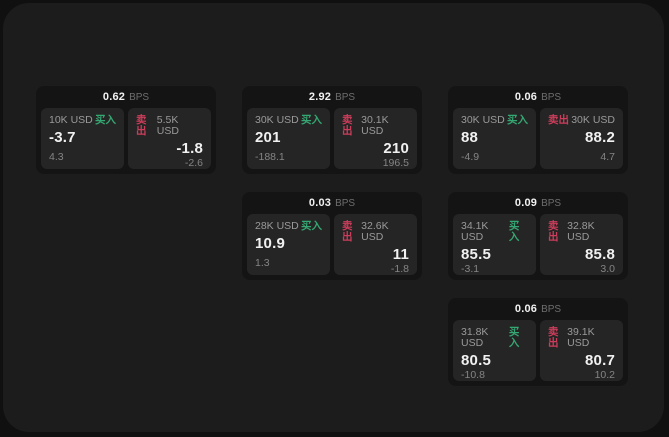 Image resolution: width=669 pixels, height=437 pixels. I want to click on buy-price: 88, so click(470, 137).